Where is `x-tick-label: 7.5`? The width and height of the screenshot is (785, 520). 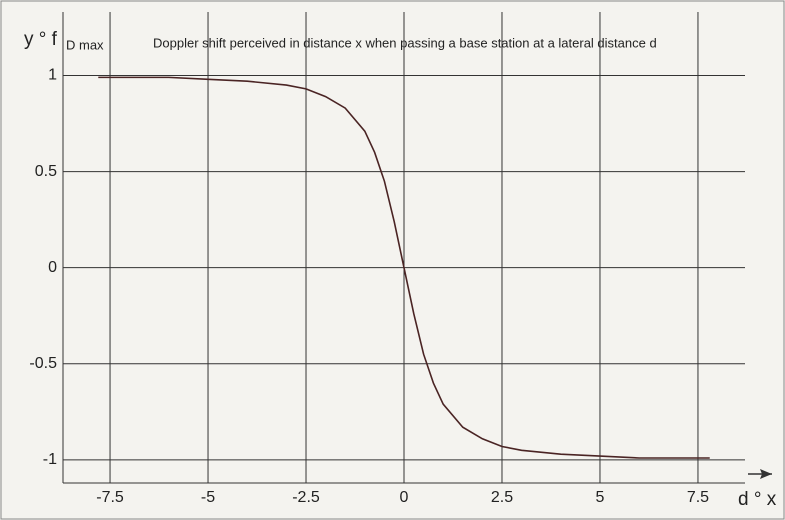 x-tick-label: 7.5 is located at coordinates (698, 497).